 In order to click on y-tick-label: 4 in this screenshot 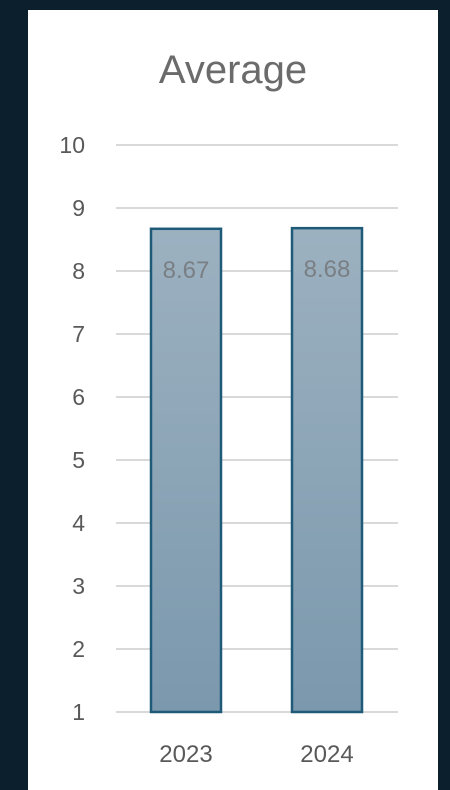, I will do `click(78, 523)`.